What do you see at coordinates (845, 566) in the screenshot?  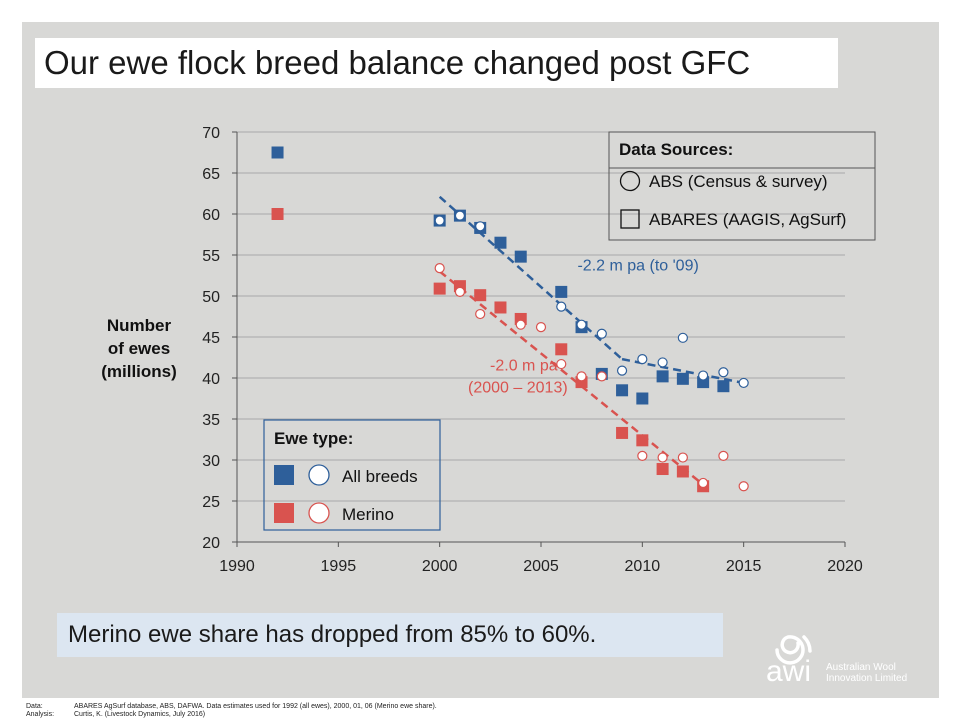 I see `x-tick-label: 2020` at bounding box center [845, 566].